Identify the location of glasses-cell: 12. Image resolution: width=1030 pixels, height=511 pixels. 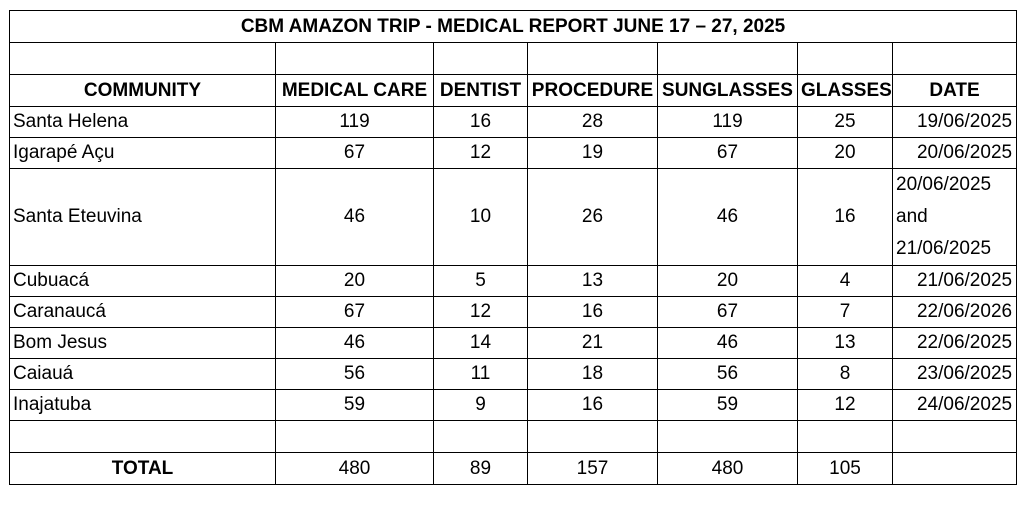
(845, 405).